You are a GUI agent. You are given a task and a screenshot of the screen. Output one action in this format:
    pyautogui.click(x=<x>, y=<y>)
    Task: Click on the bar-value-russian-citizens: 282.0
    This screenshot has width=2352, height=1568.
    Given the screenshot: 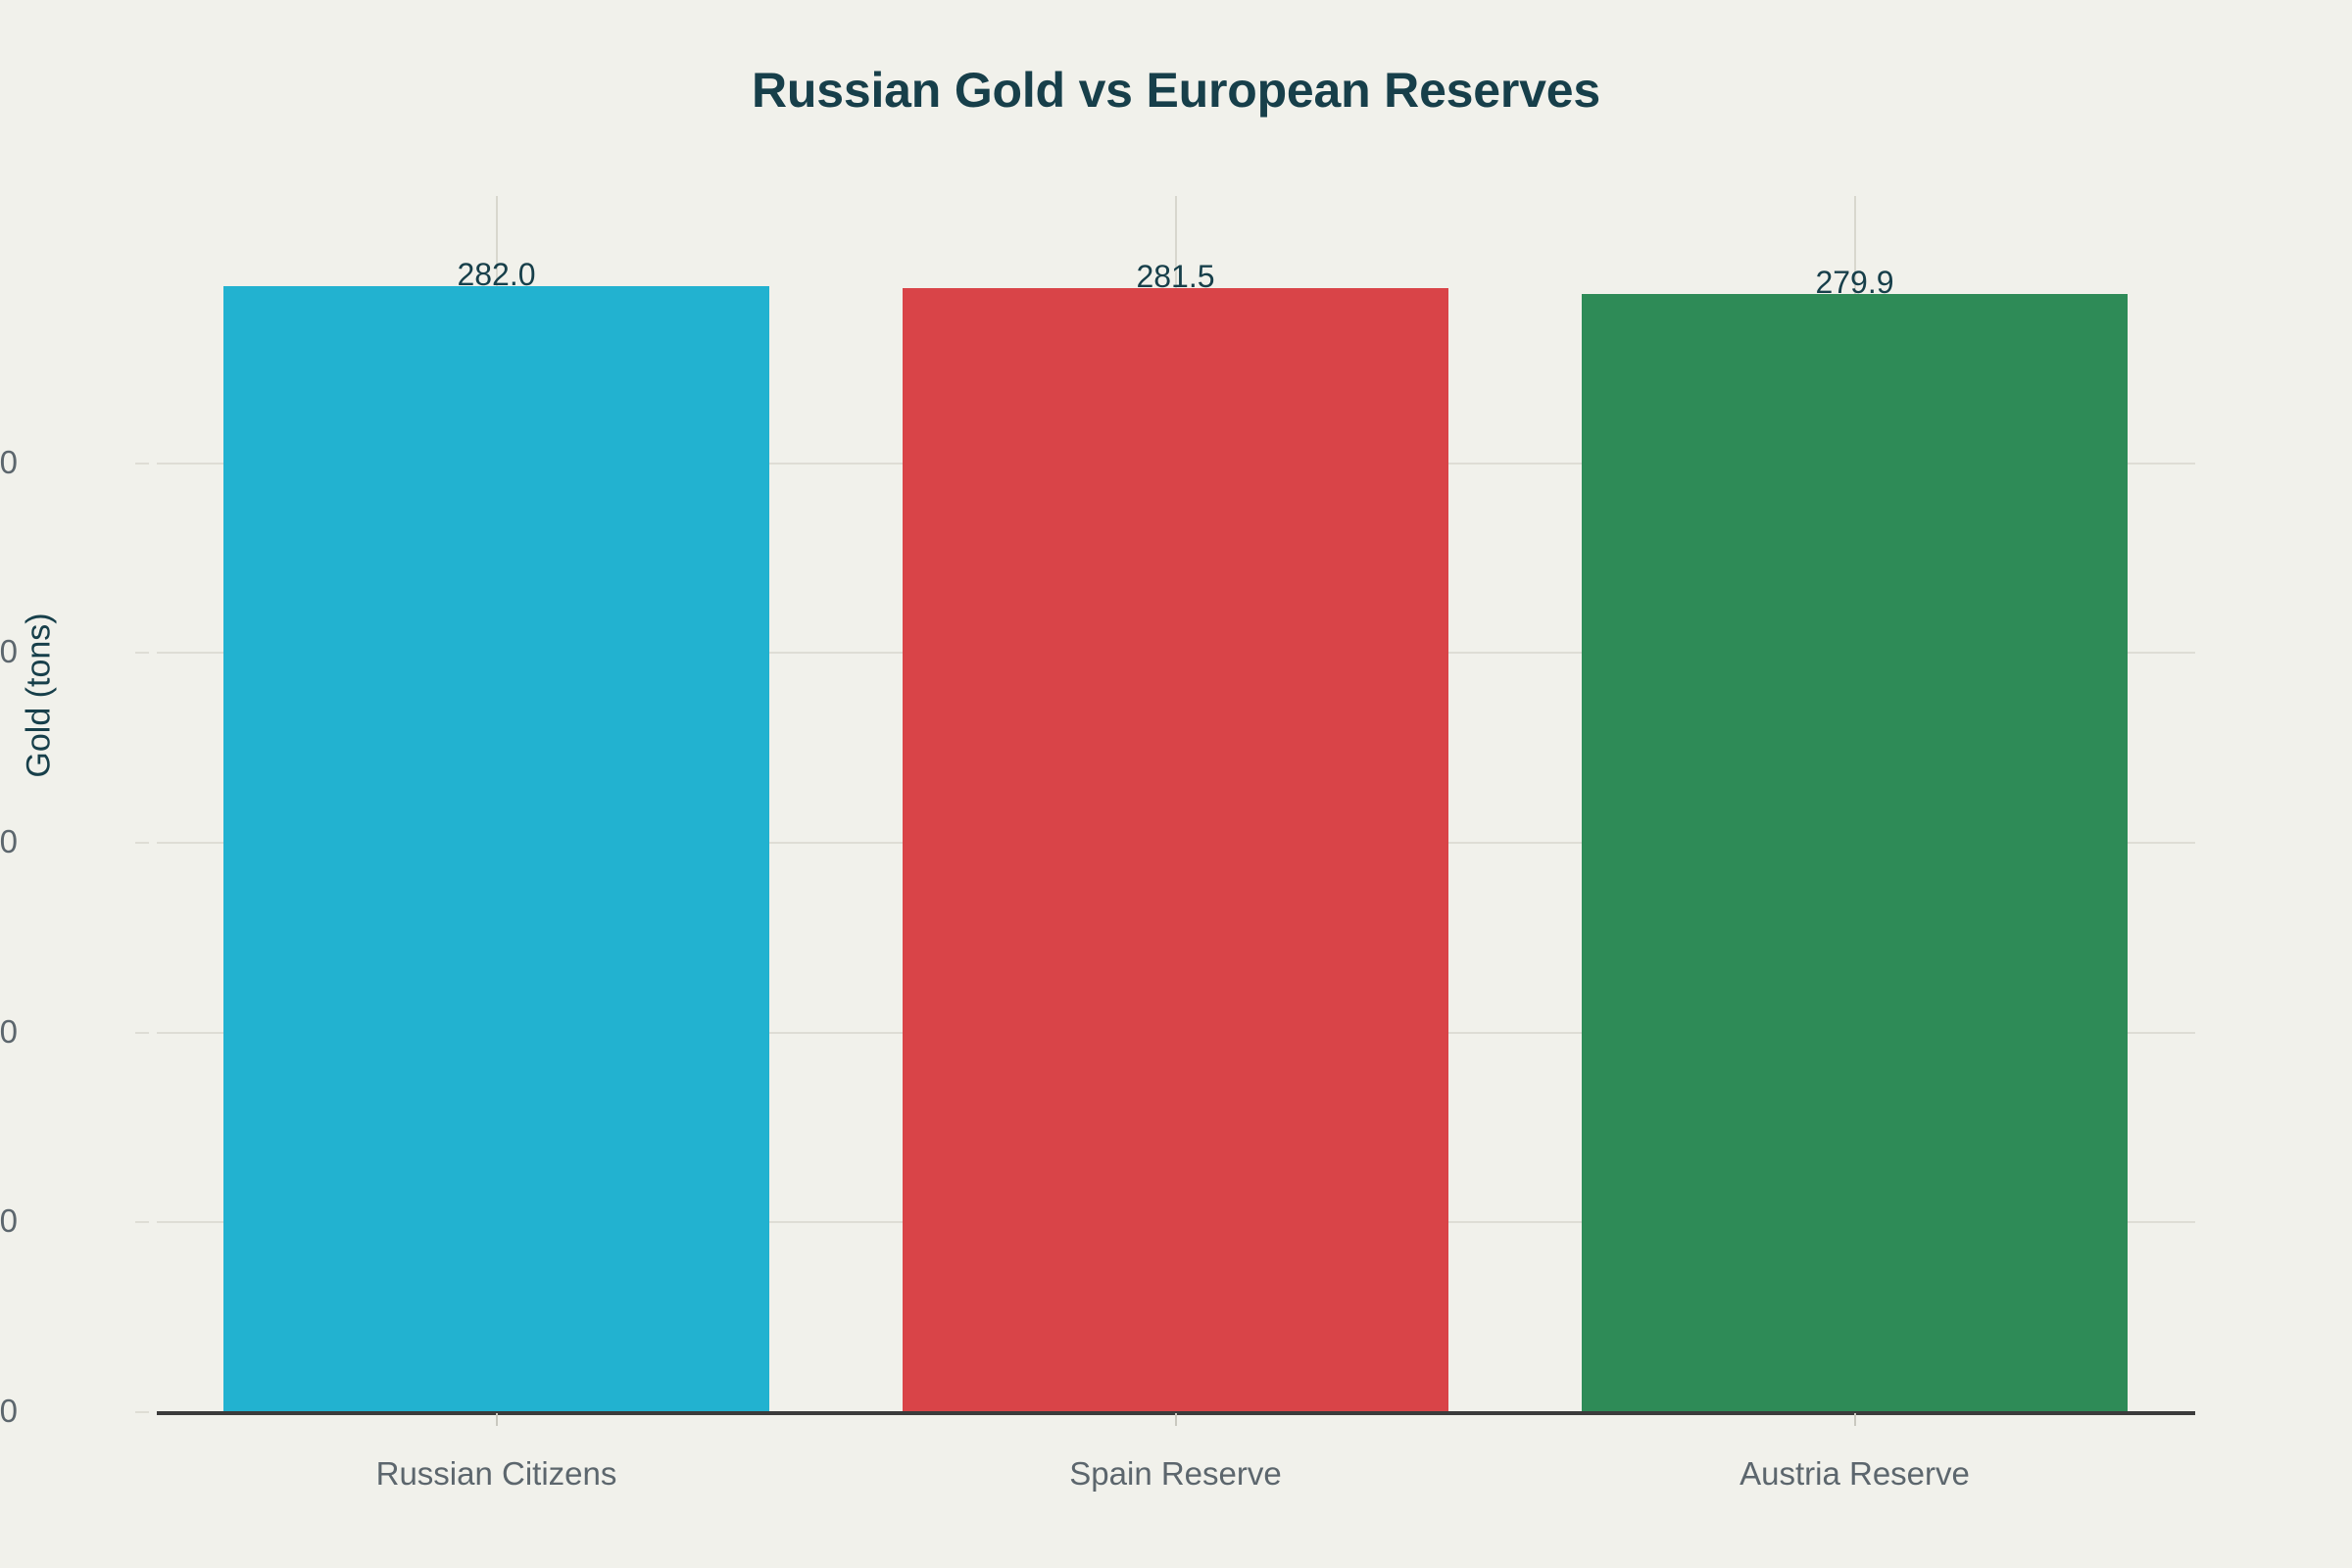 What is the action you would take?
    pyautogui.click(x=496, y=274)
    